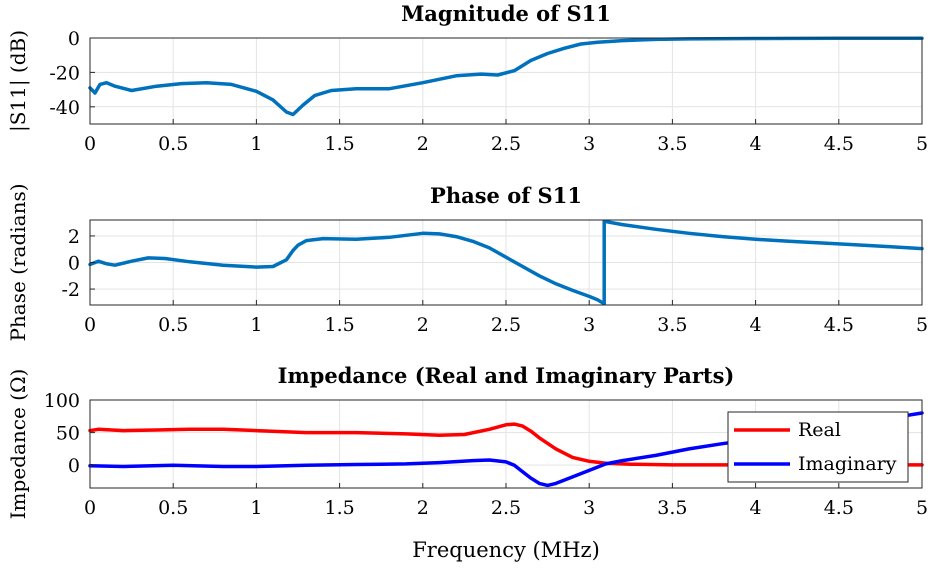 The width and height of the screenshot is (933, 569). Describe the element at coordinates (339, 144) in the screenshot. I see `magnitude-x-tick-label: 1.5` at that location.